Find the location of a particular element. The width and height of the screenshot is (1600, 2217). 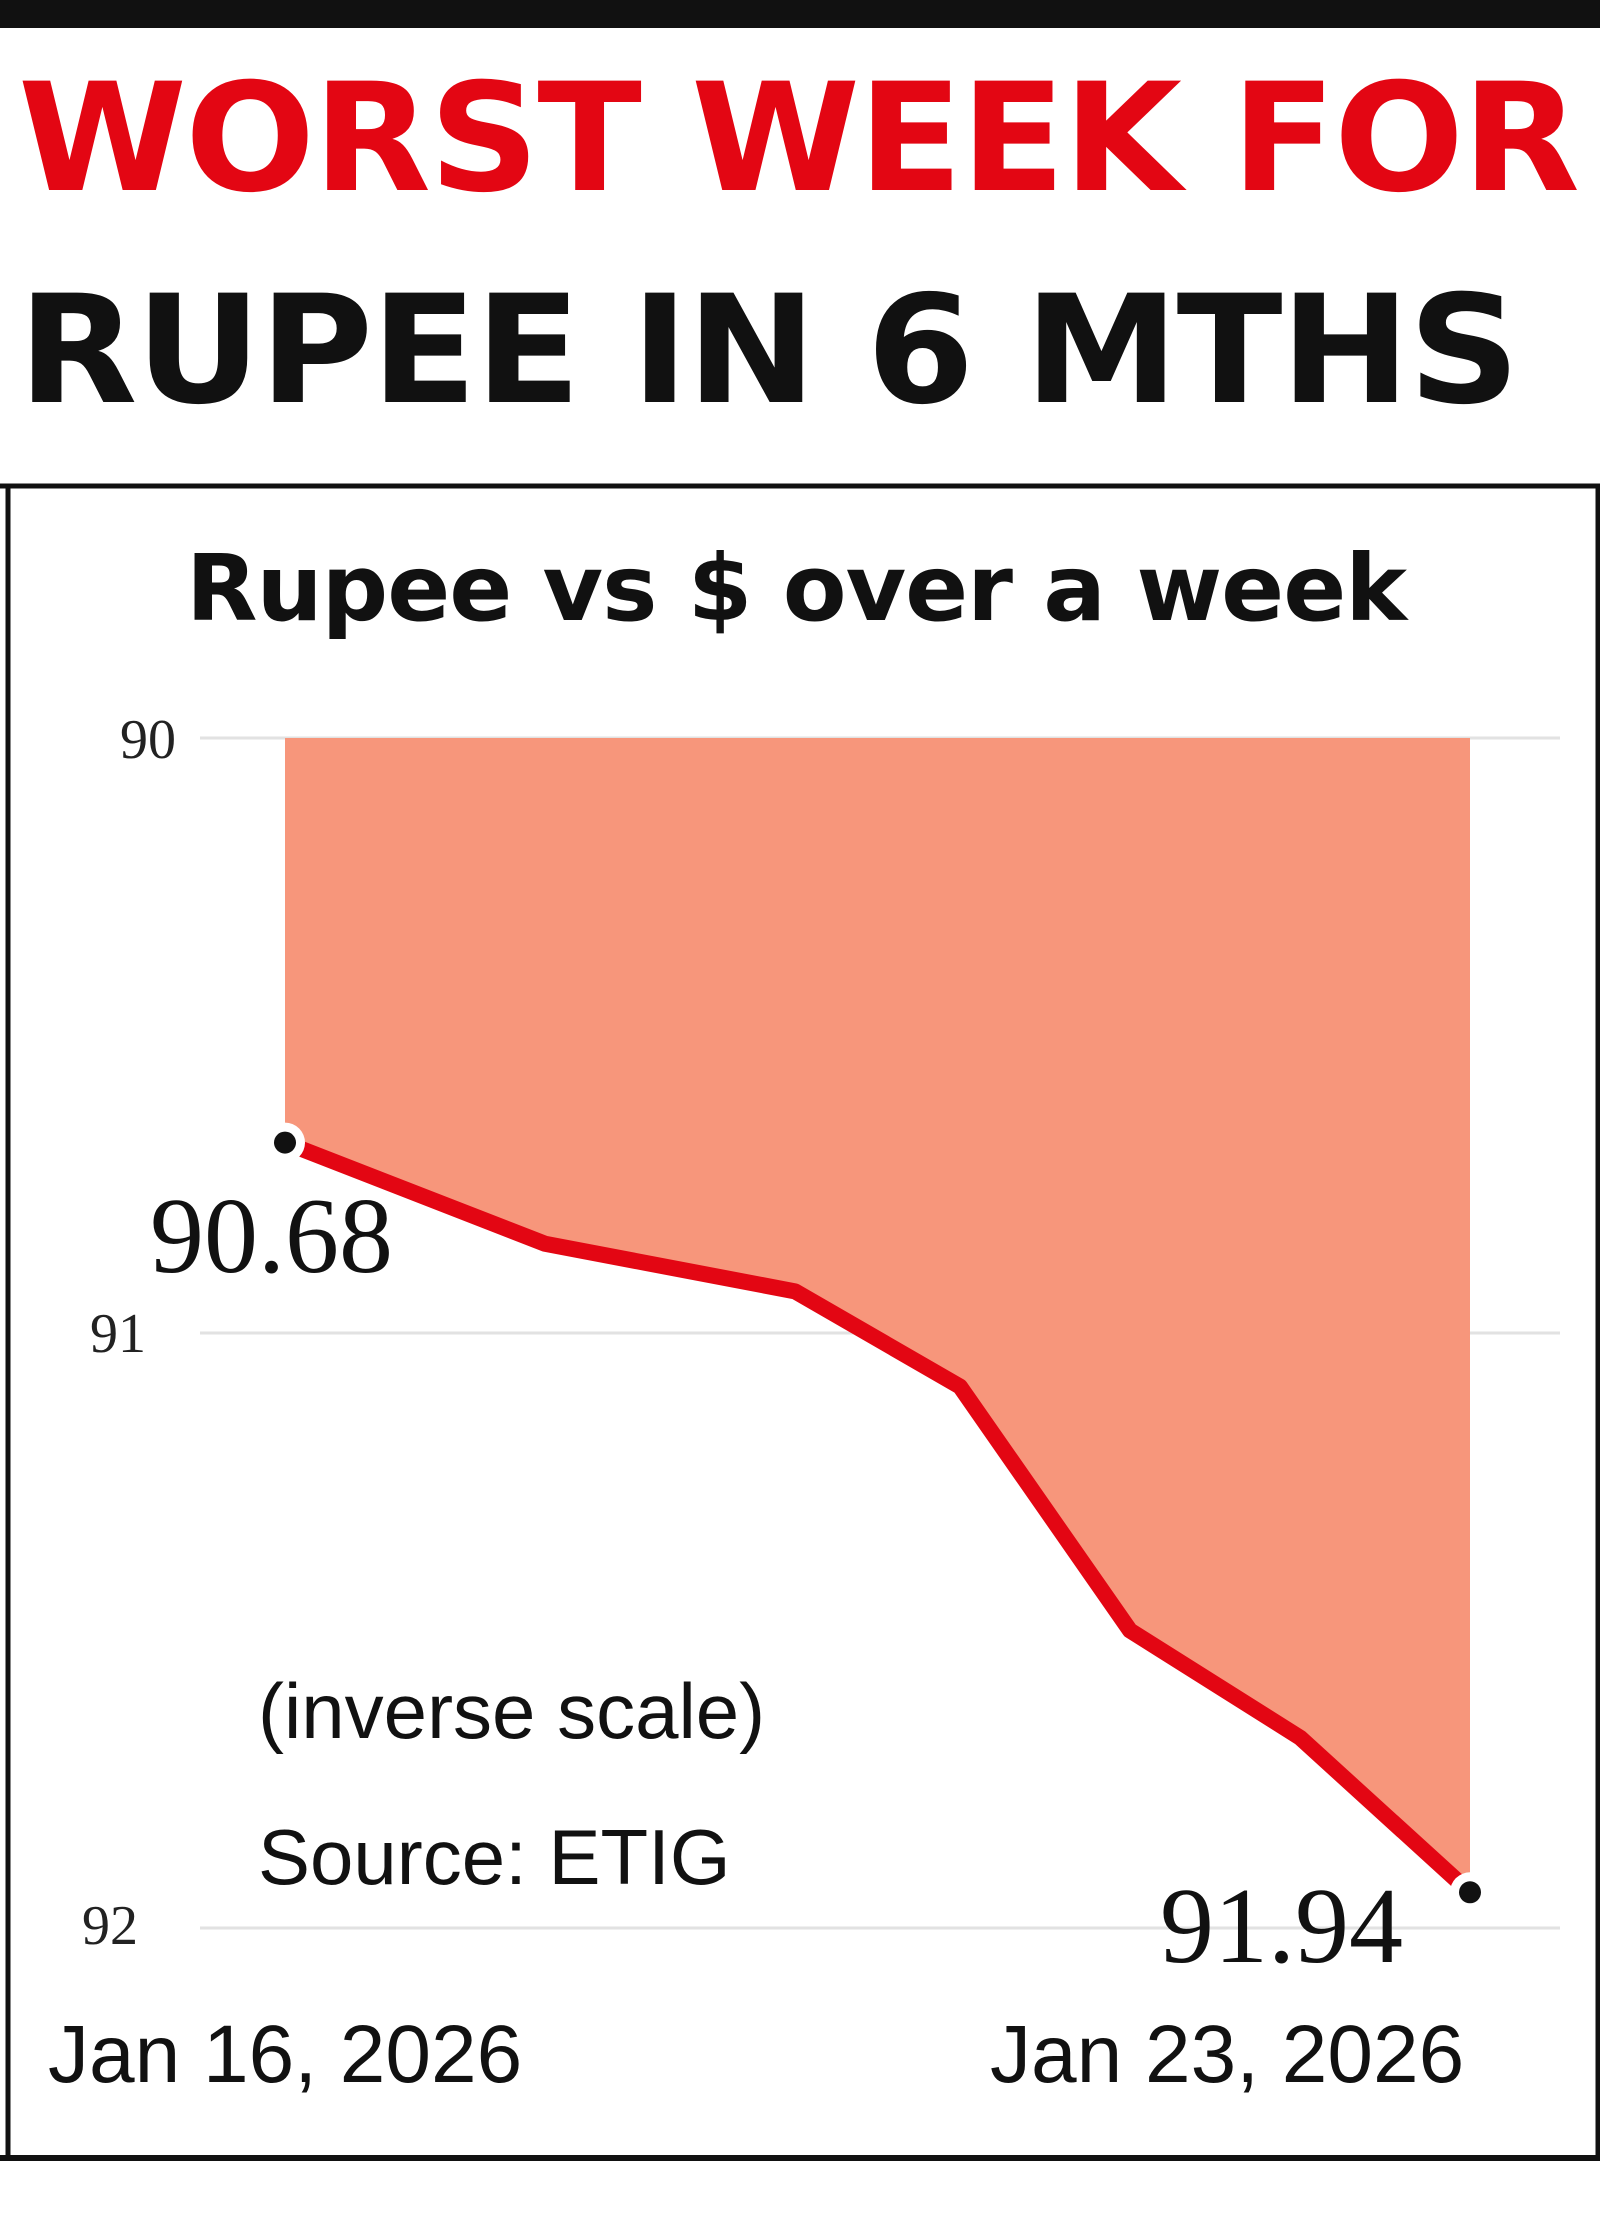

x-start-label: Jan 16, 2026 is located at coordinates (285, 2054).